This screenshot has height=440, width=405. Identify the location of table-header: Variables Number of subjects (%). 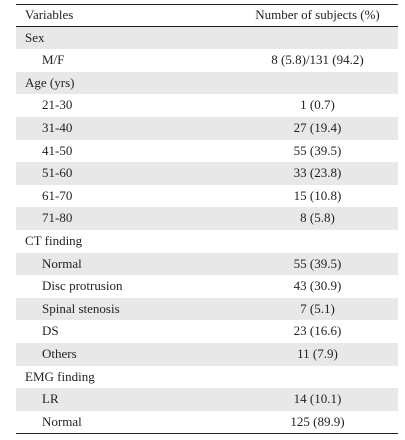
(207, 15).